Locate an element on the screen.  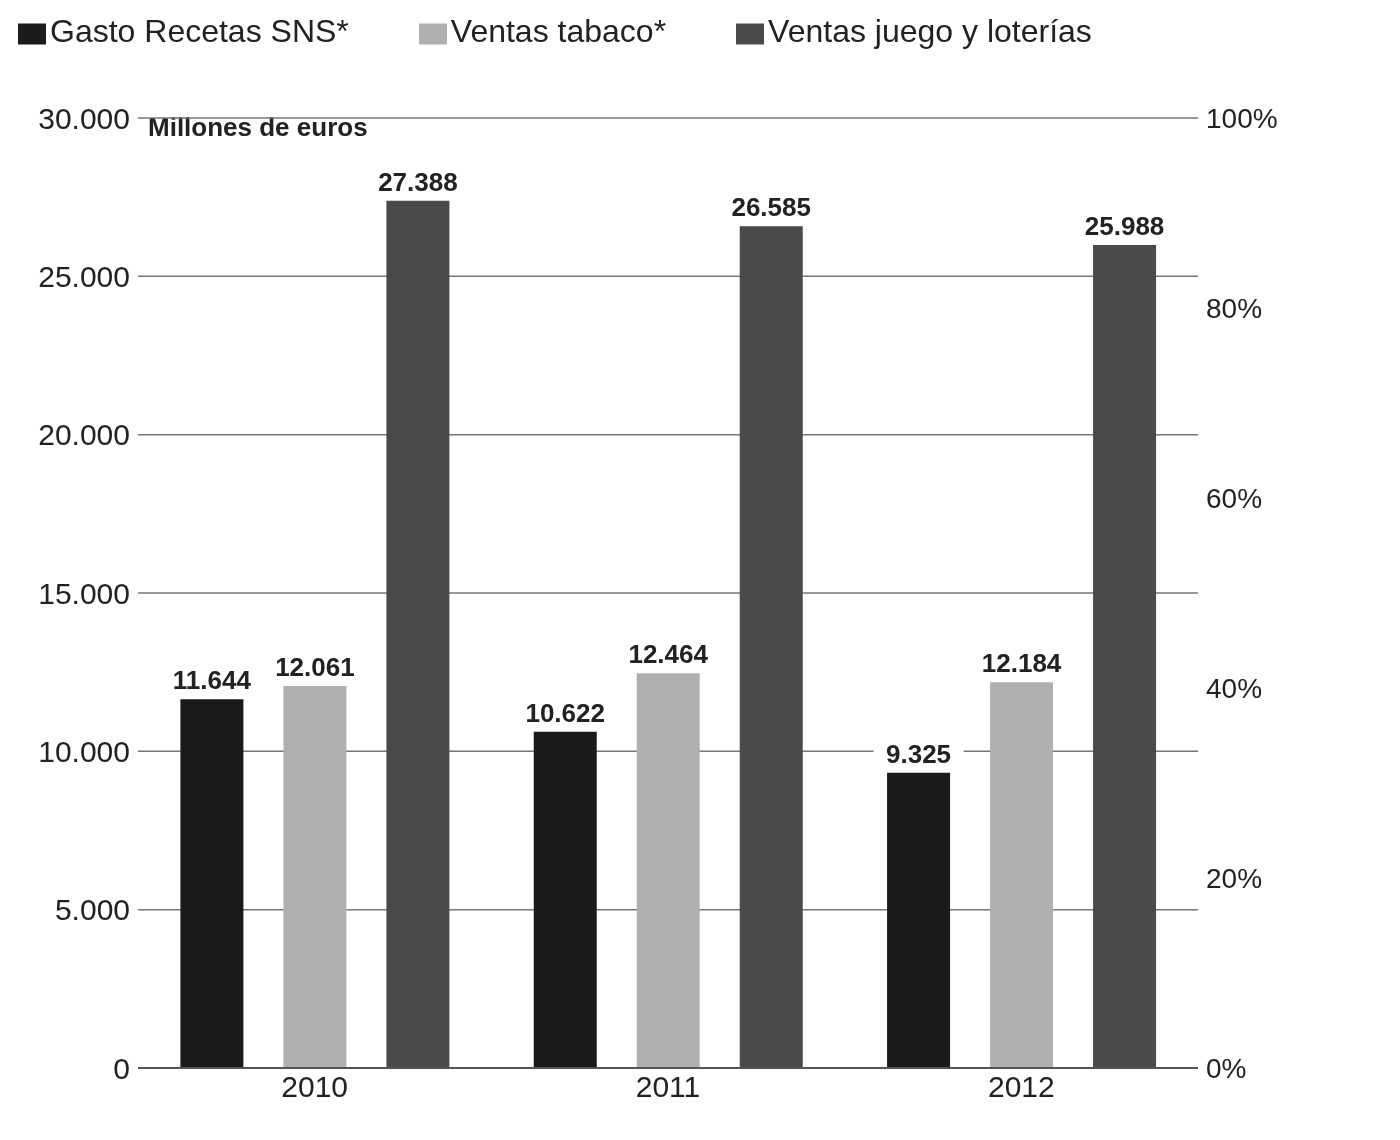
data-label: 26.585 is located at coordinates (771, 207).